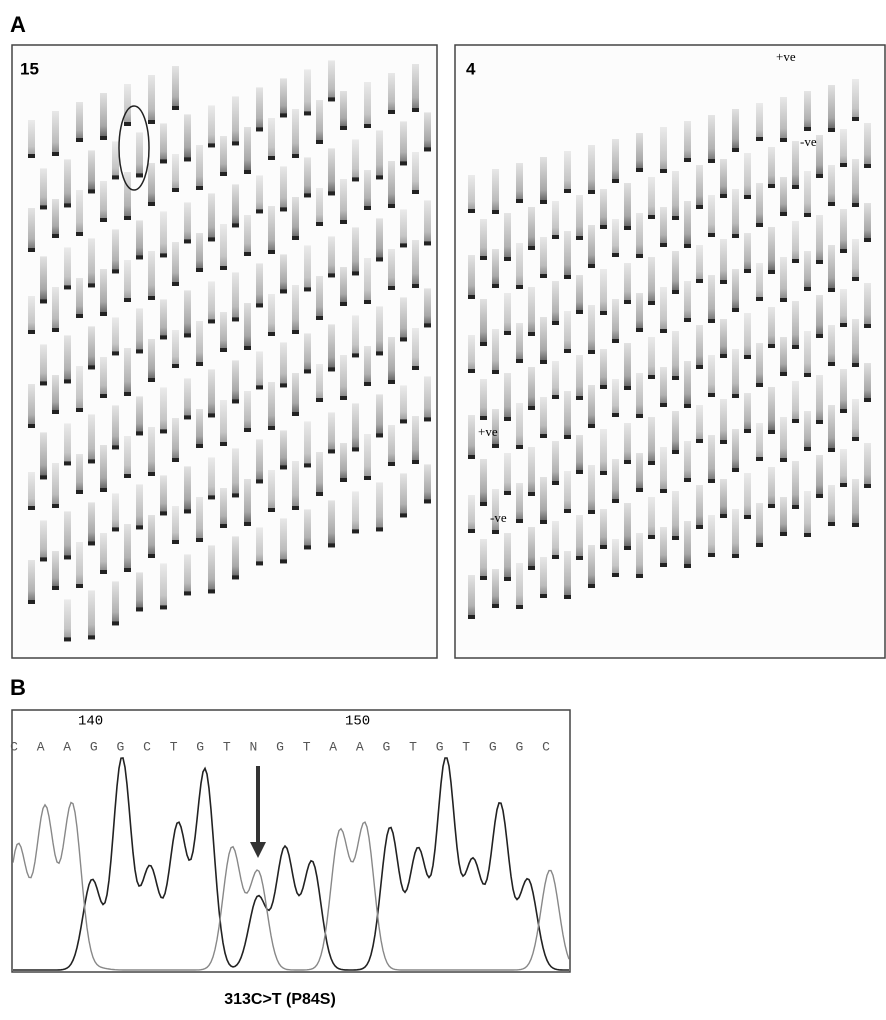 This screenshot has height=1020, width=886. What do you see at coordinates (360, 746) in the screenshot?
I see `base-letter: A` at bounding box center [360, 746].